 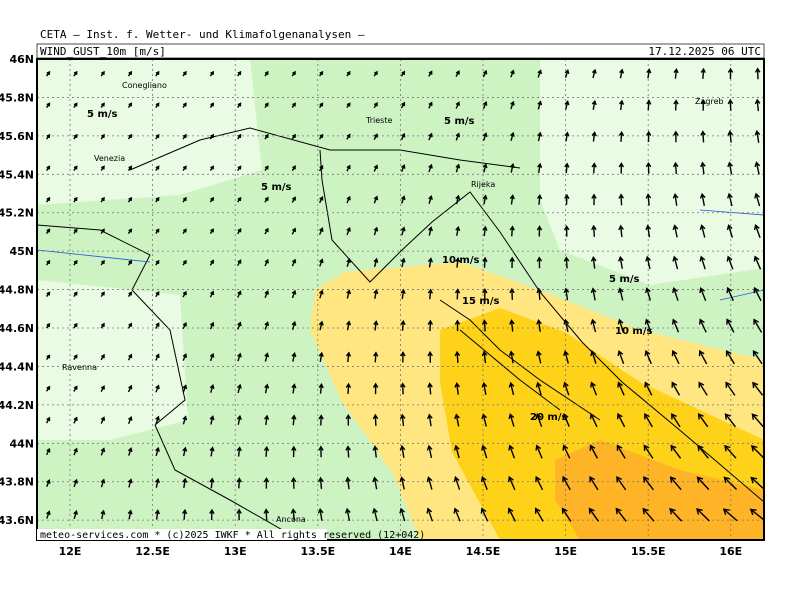 What do you see at coordinates (624, 279) in the screenshot?
I see `contour-label: 5 m/s` at bounding box center [624, 279].